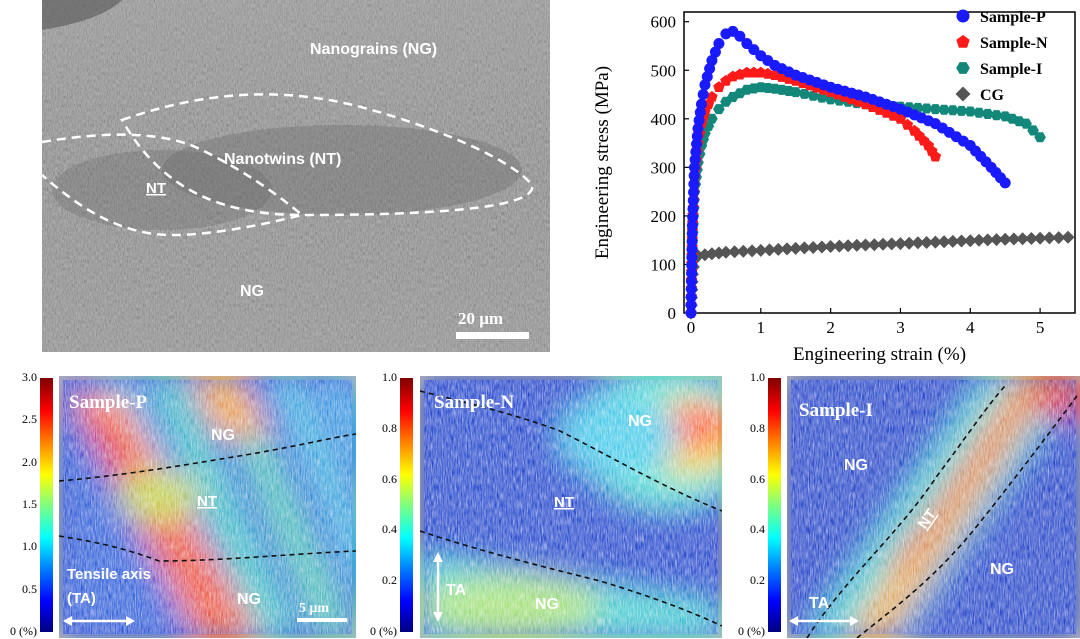  I want to click on x-tick-label: 5, so click(1040, 327).